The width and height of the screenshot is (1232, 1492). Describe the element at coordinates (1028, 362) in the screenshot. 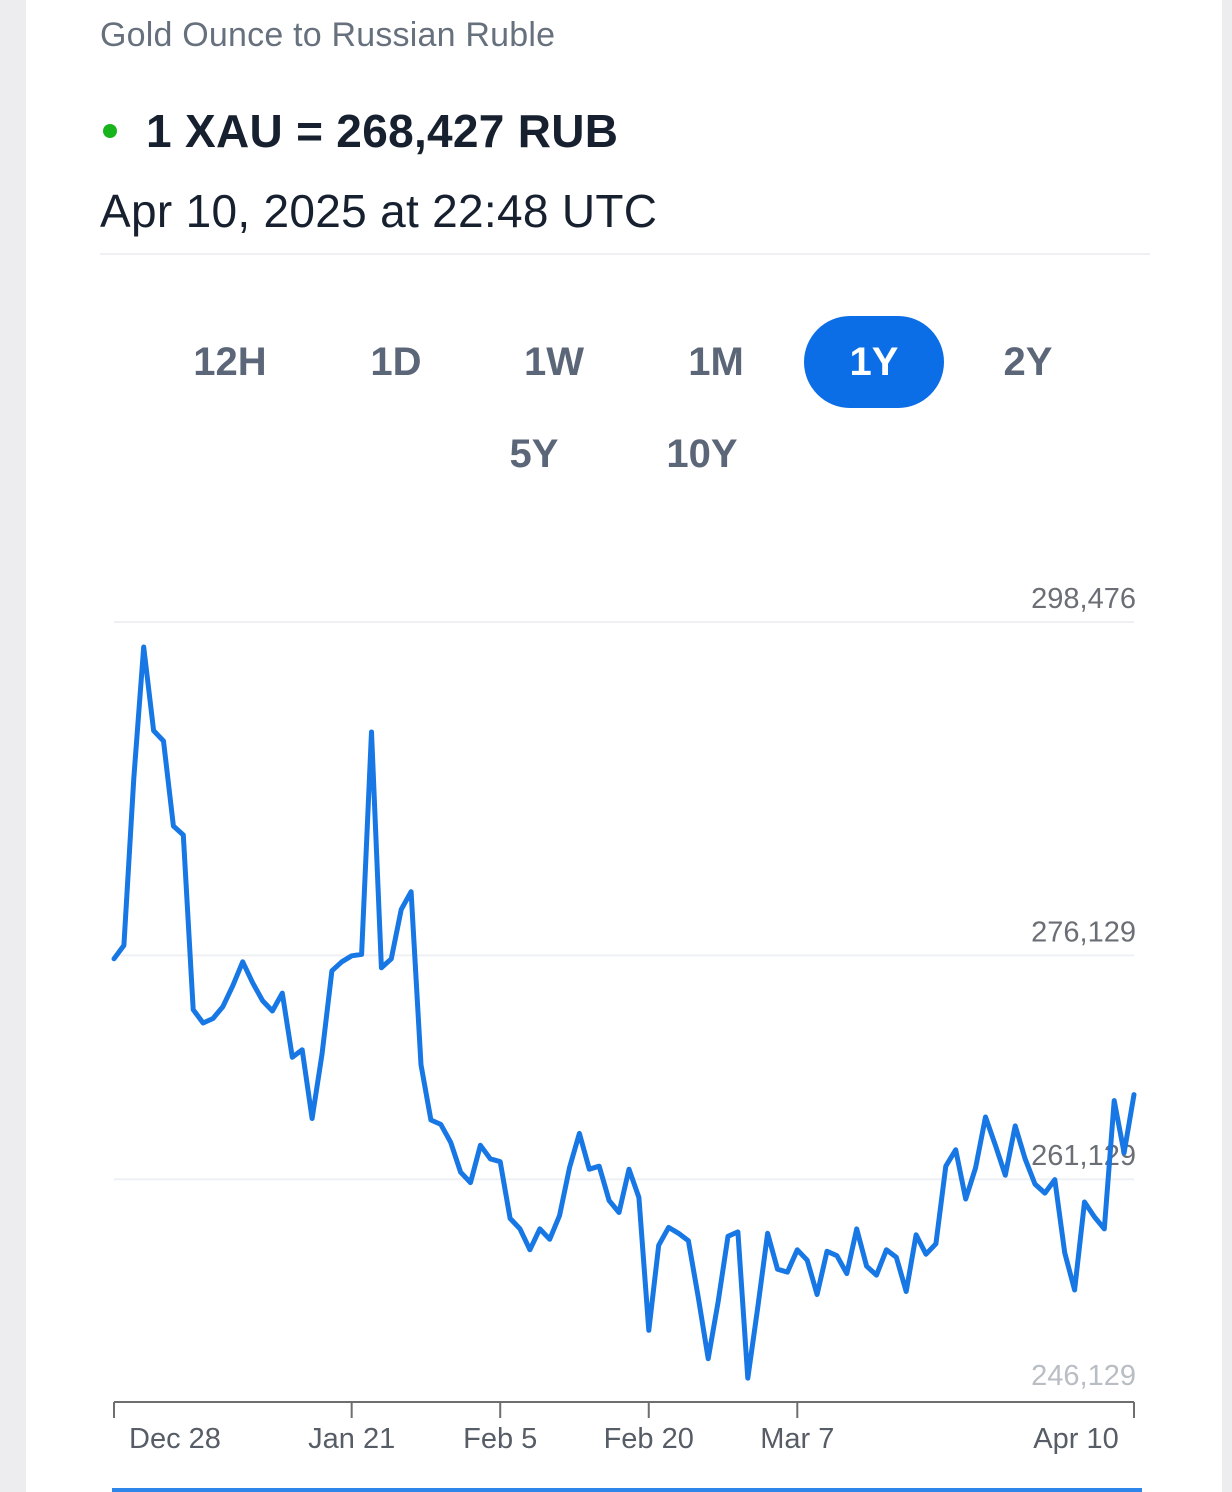

I see `range-button-2y: 2Y` at that location.